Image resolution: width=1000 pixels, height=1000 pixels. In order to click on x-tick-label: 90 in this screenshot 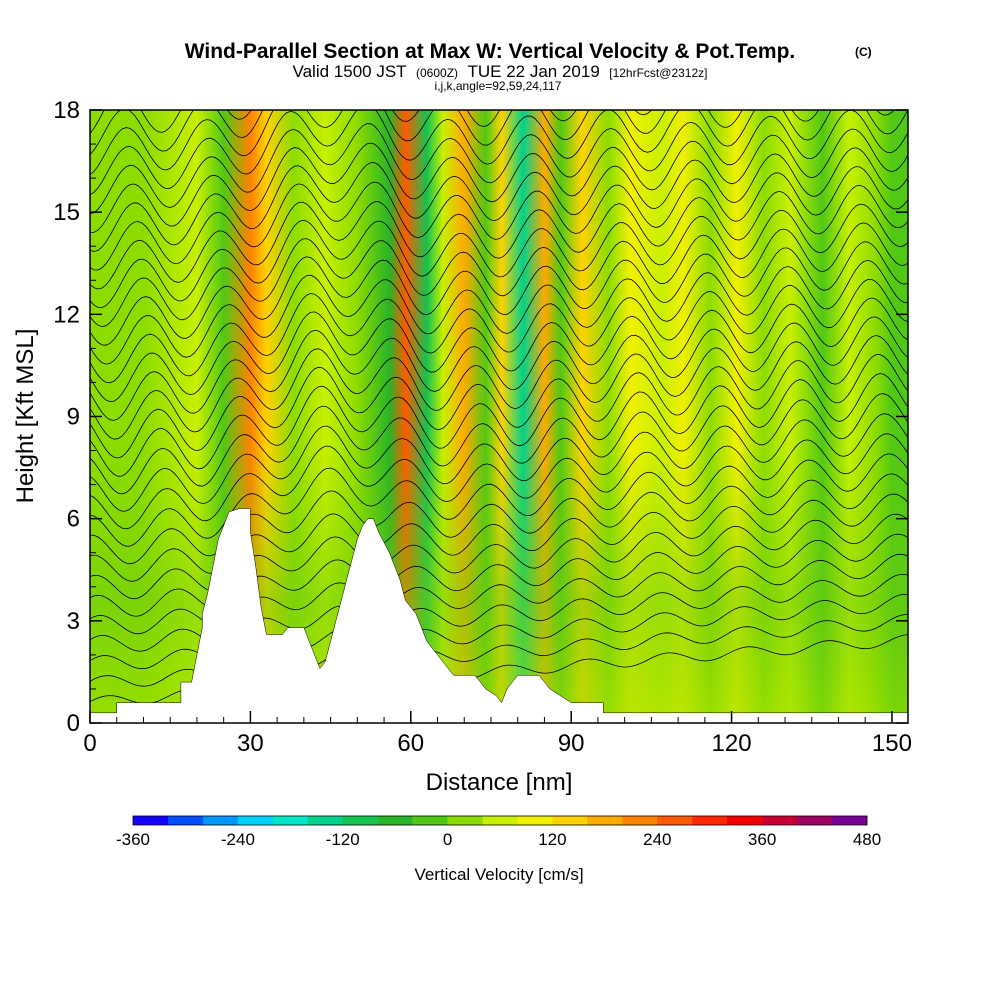, I will do `click(571, 743)`.